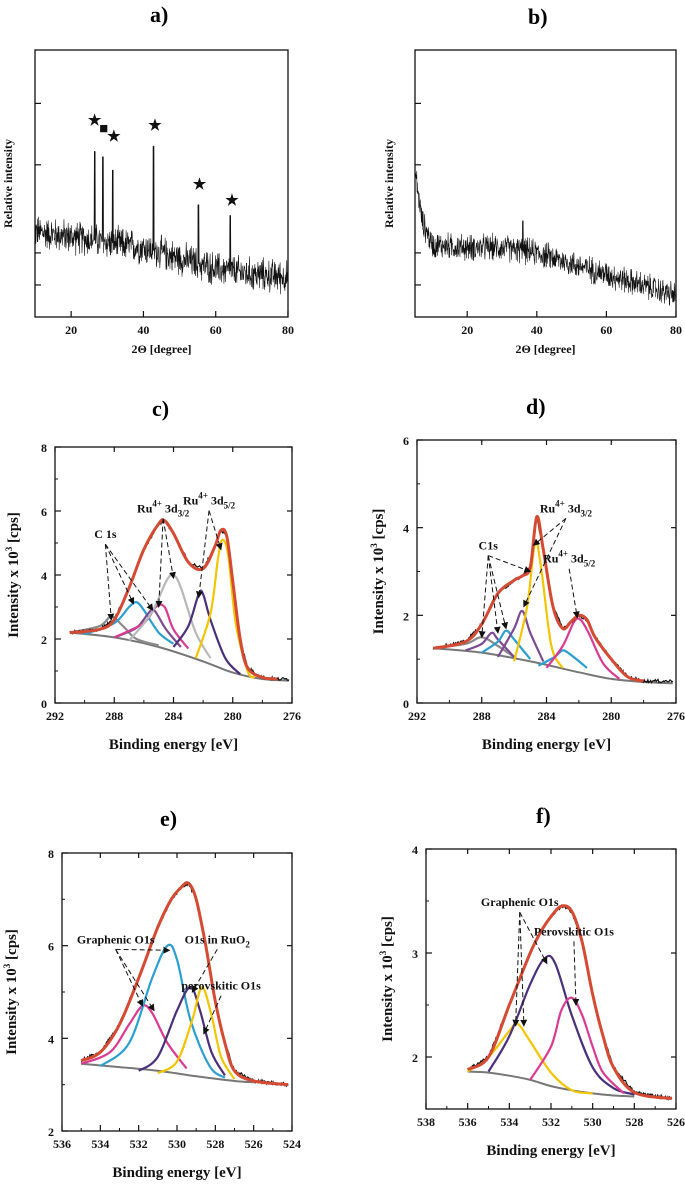 This screenshot has height=1192, width=685. I want to click on panel-label-a: a), so click(159, 14).